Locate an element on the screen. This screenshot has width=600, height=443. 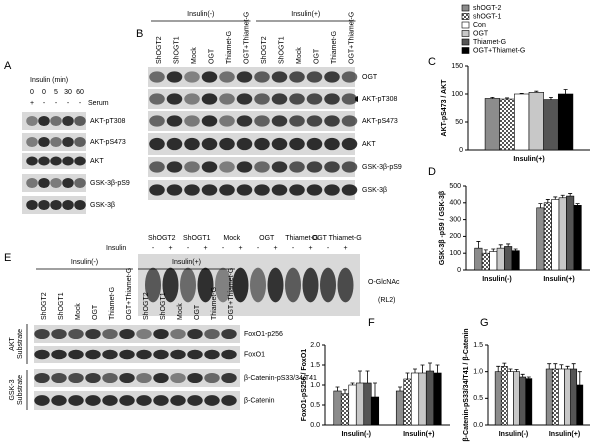
lower-group-label: Mock is located at coordinates (231, 238).